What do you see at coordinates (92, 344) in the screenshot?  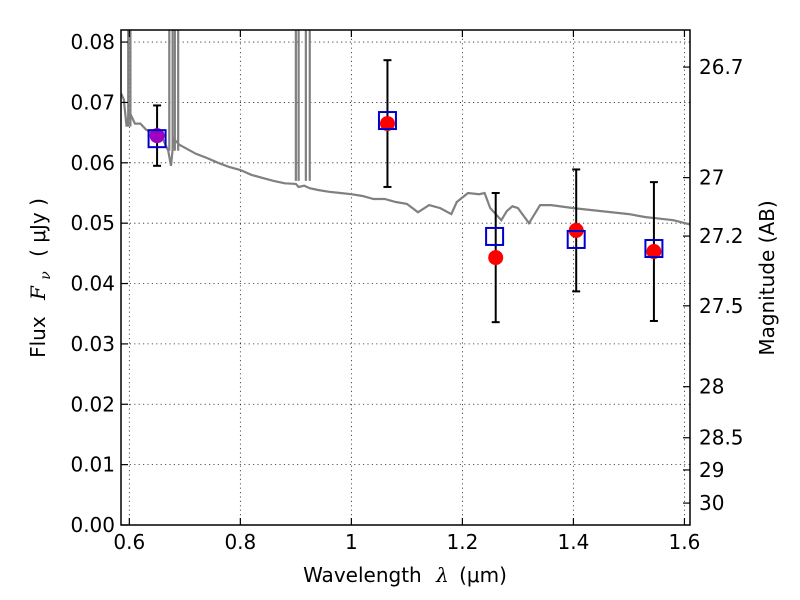 I see `y-tick-label: 0.03` at bounding box center [92, 344].